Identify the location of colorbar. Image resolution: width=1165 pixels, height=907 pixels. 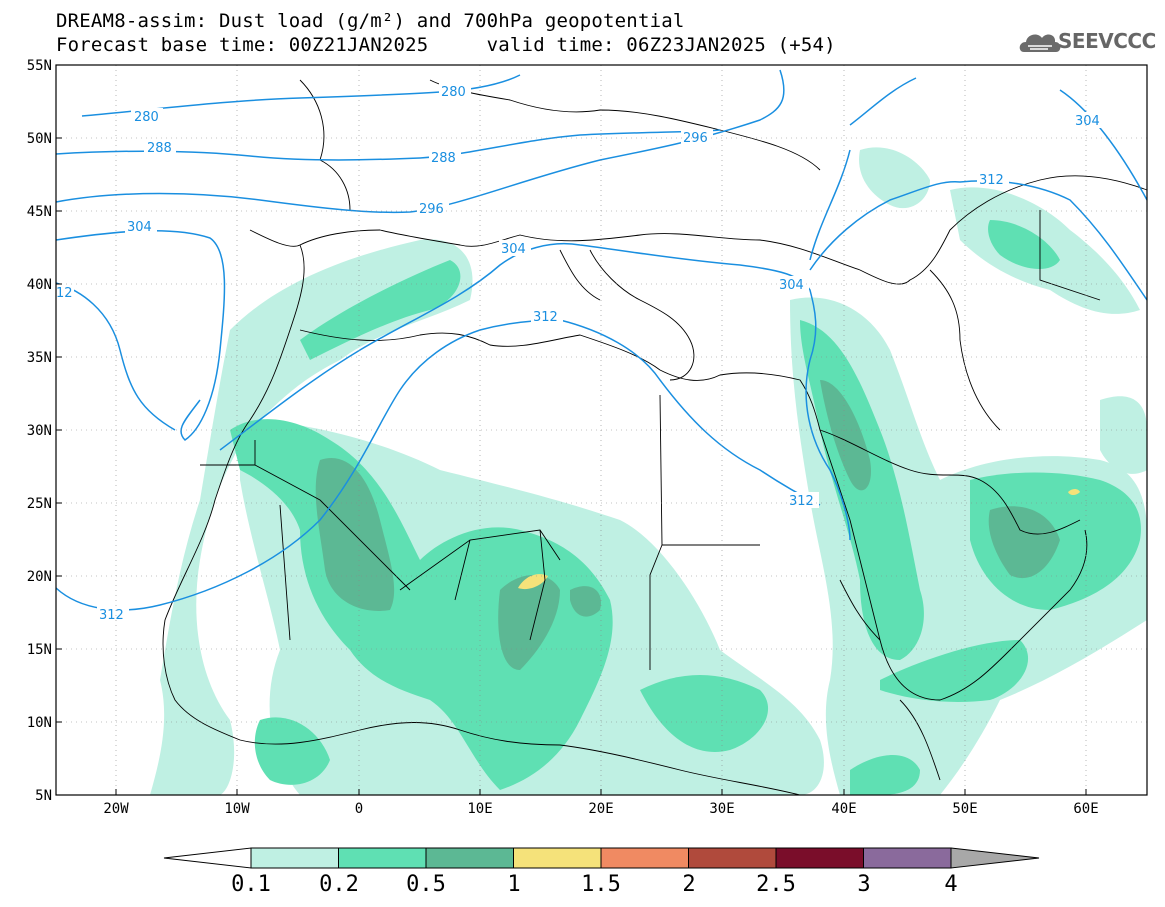
(601, 858).